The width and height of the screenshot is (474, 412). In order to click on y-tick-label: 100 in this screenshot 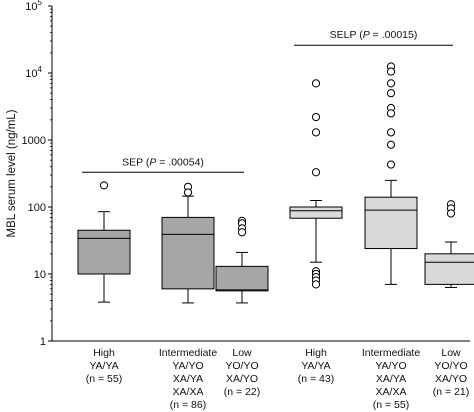, I will do `click(37, 208)`.